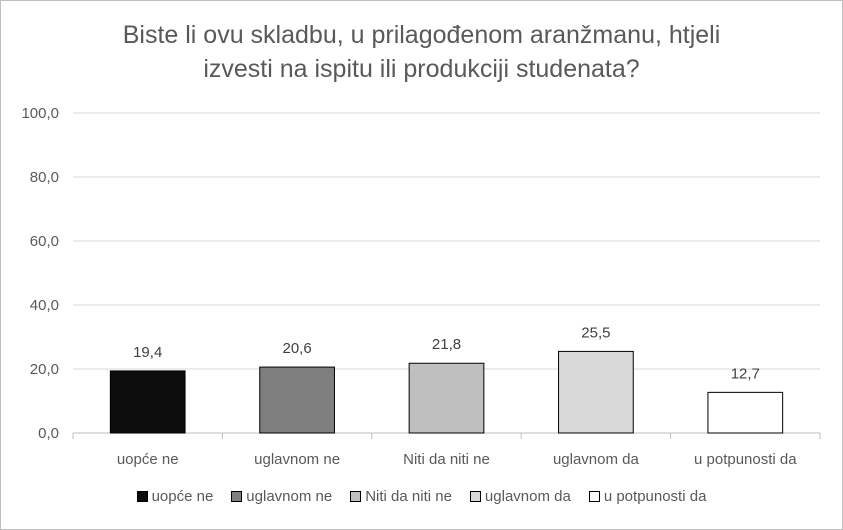 Image resolution: width=843 pixels, height=530 pixels. Describe the element at coordinates (44, 177) in the screenshot. I see `y-tick-label: 80,0` at that location.